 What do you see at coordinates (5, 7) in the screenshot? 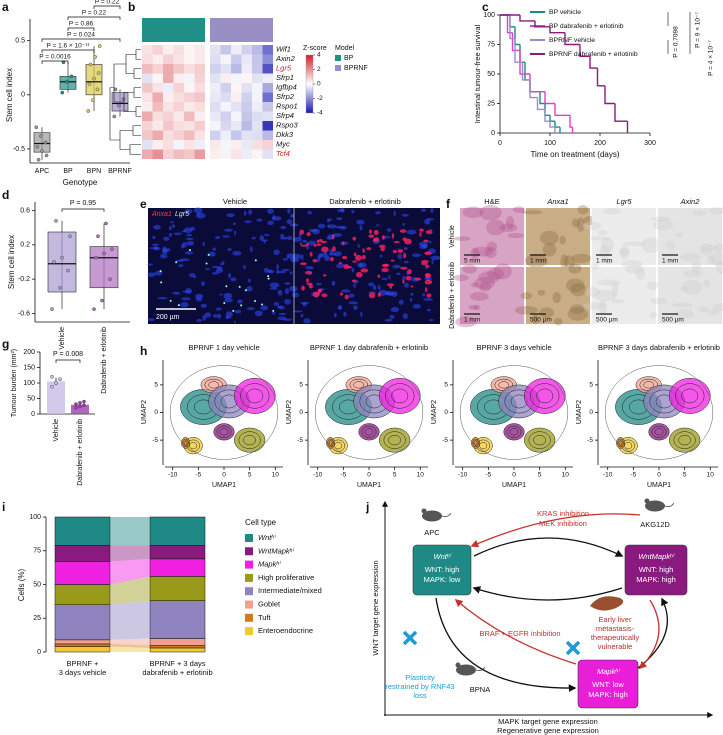
I see `panel-label: a` at bounding box center [5, 7].